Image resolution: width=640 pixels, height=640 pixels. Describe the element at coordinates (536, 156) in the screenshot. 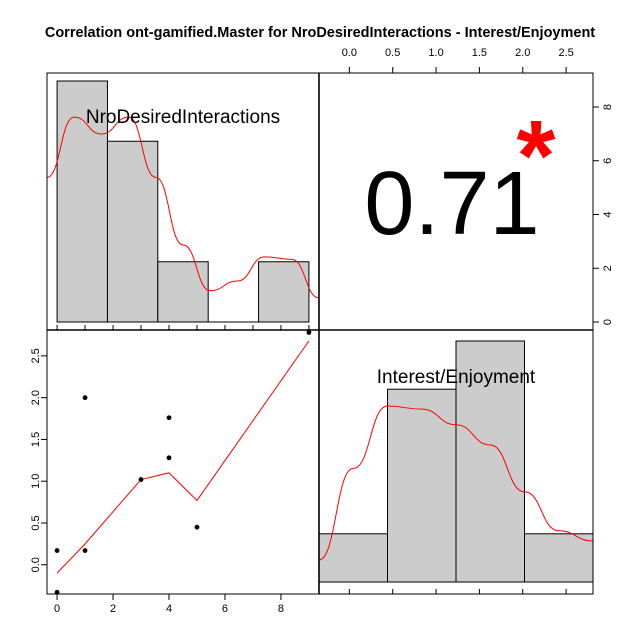

I see `significance-star: *` at that location.